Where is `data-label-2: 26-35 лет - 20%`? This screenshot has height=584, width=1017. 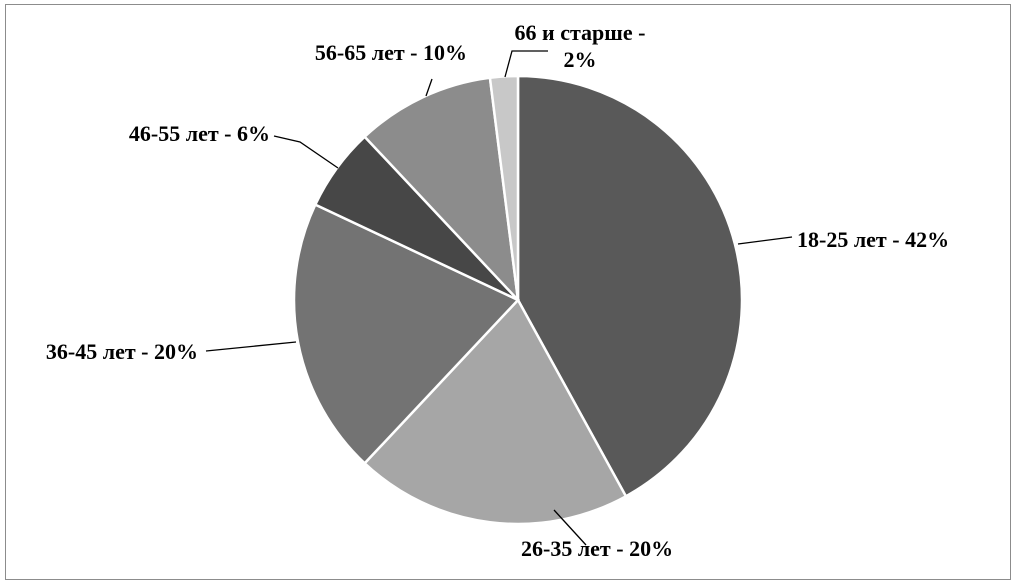
data-label-2: 26-35 лет - 20% is located at coordinates (597, 548).